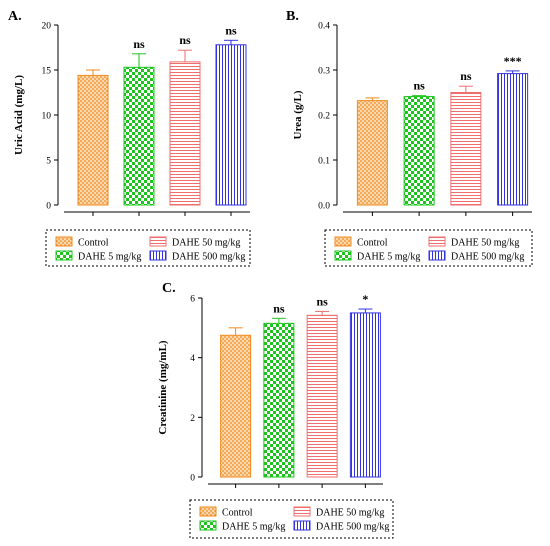  What do you see at coordinates (48, 162) in the screenshot?
I see `y-tick-label: 5` at bounding box center [48, 162].